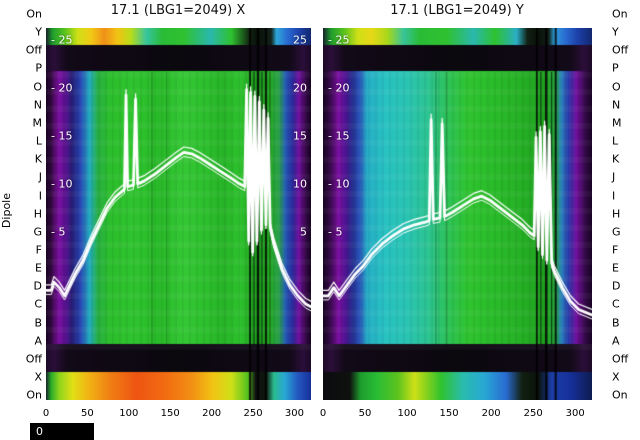 Image resolution: width=640 pixels, height=440 pixels. Describe the element at coordinates (449, 413) in the screenshot. I see `x-tick-y-150: 150` at that location.